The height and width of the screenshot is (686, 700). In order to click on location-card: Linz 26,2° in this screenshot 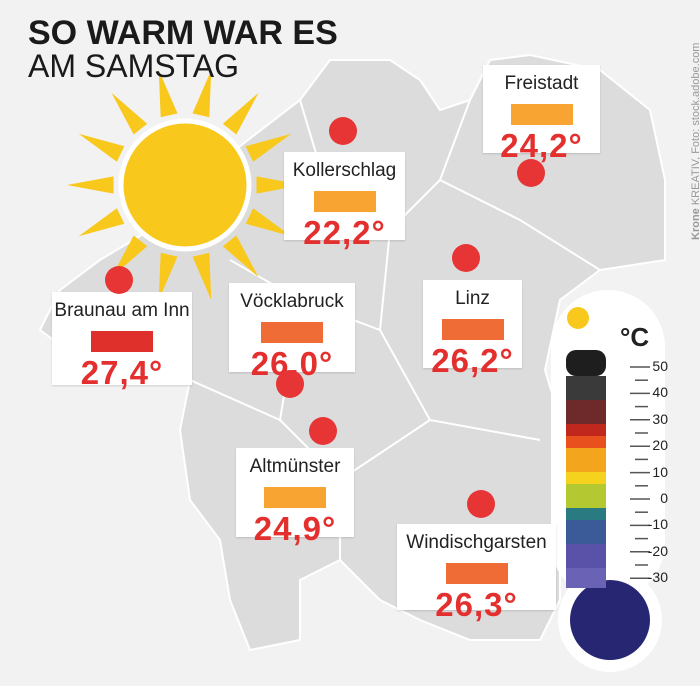, I will do `click(472, 329)`.